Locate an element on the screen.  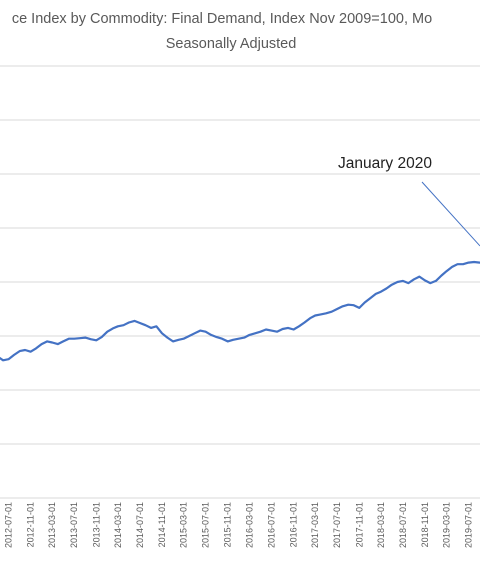
x-tick-label: 2012-11-01 is located at coordinates (31, 524).